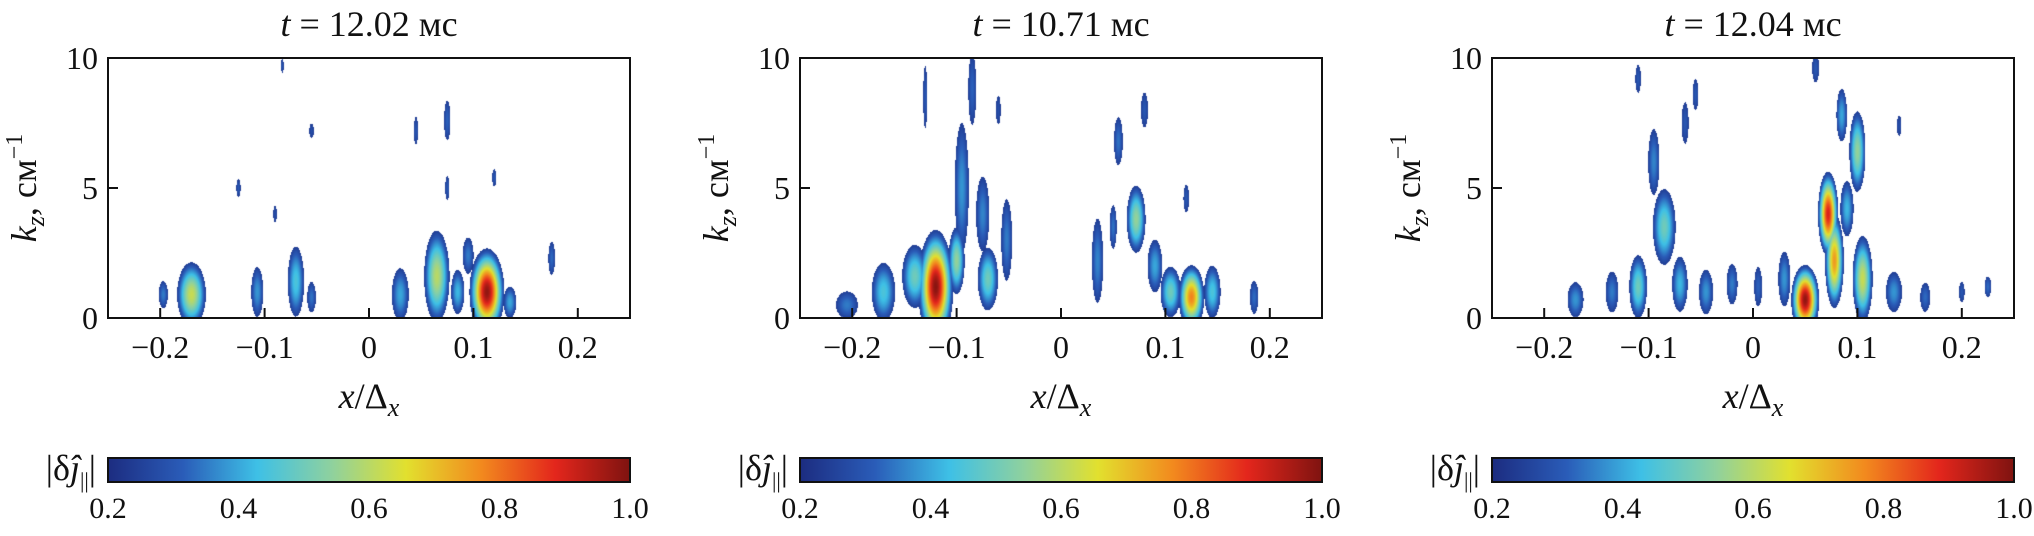 The image size is (2034, 536). Describe the element at coordinates (368, 24) in the screenshot. I see `panel-title: t = 12.02 мс` at that location.